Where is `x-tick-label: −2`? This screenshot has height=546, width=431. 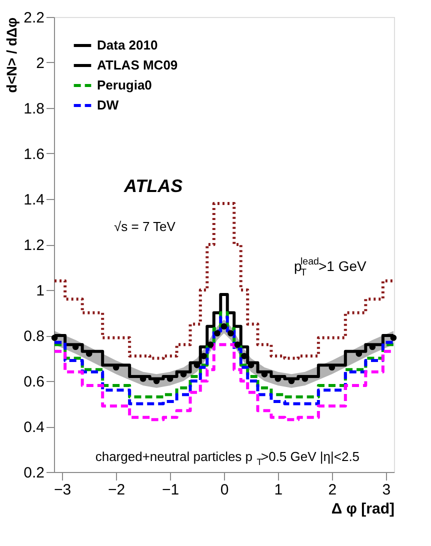
x-tick-label: −2 is located at coordinates (117, 490).